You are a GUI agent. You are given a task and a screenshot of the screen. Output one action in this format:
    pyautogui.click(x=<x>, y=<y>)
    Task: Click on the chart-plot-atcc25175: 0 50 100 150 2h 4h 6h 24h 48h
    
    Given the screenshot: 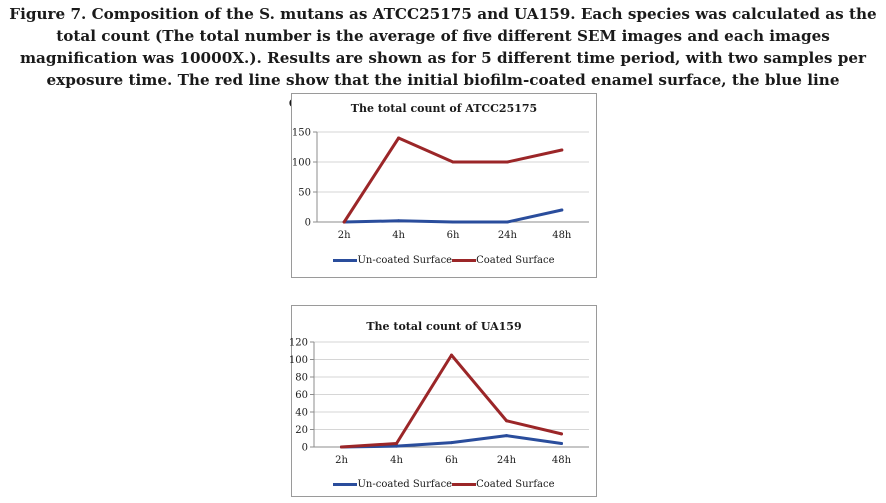 What is the action you would take?
    pyautogui.click(x=440, y=184)
    